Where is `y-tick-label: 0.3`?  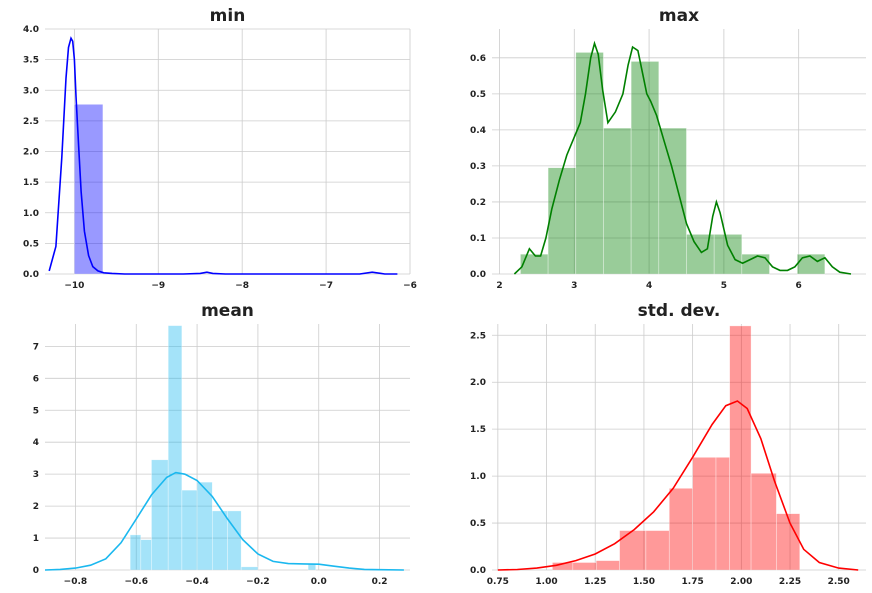
y-tick-label: 0.3 is located at coordinates (478, 167).